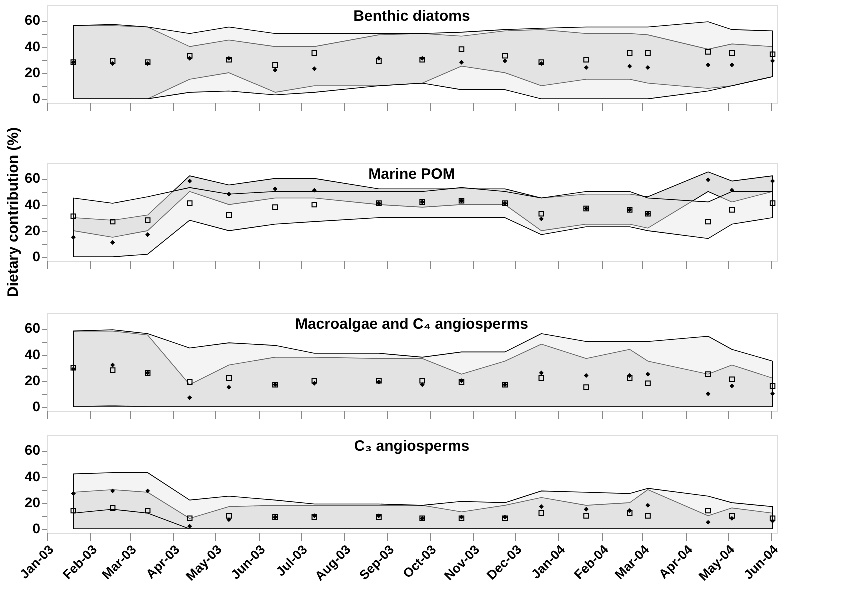 The width and height of the screenshot is (848, 611). I want to click on chart-title: C₃ angiosperms, so click(412, 446).